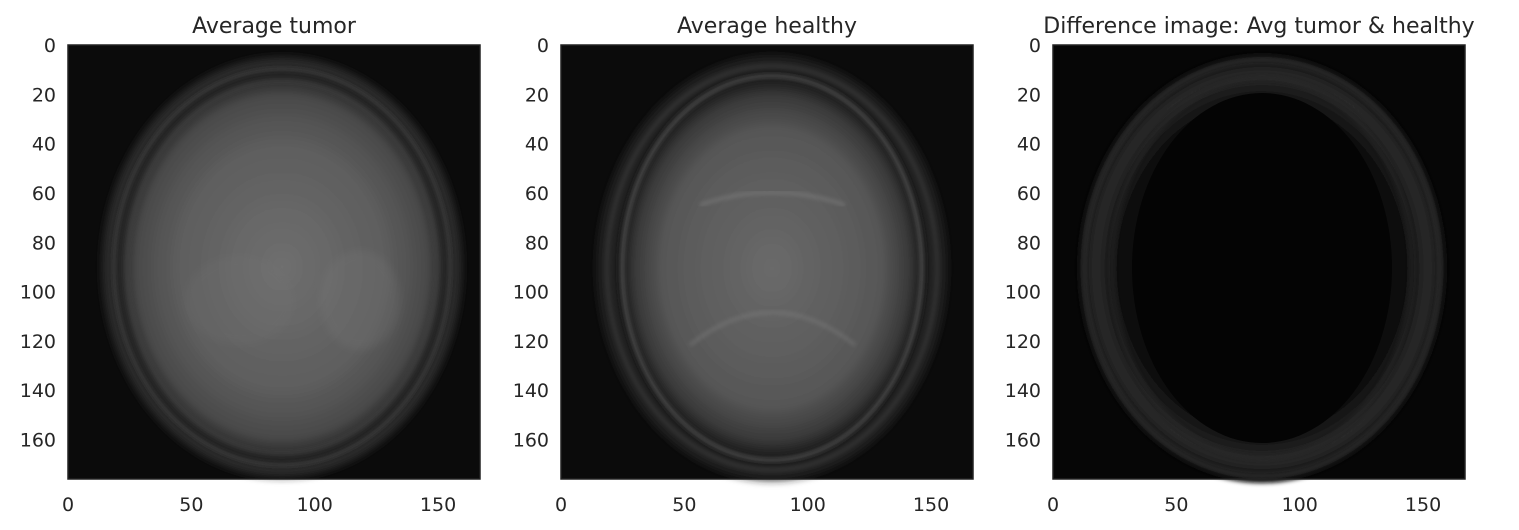 The height and width of the screenshot is (530, 1519). Describe the element at coordinates (1258, 26) in the screenshot. I see `panel-title: Difference image: Avg tumor & healthy` at that location.